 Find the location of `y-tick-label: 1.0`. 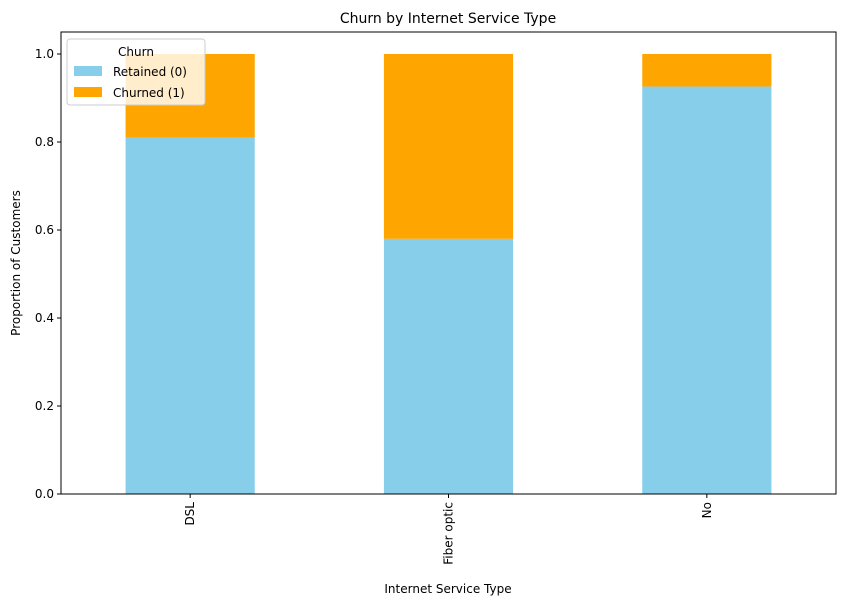

y-tick-label: 1.0 is located at coordinates (44, 54).